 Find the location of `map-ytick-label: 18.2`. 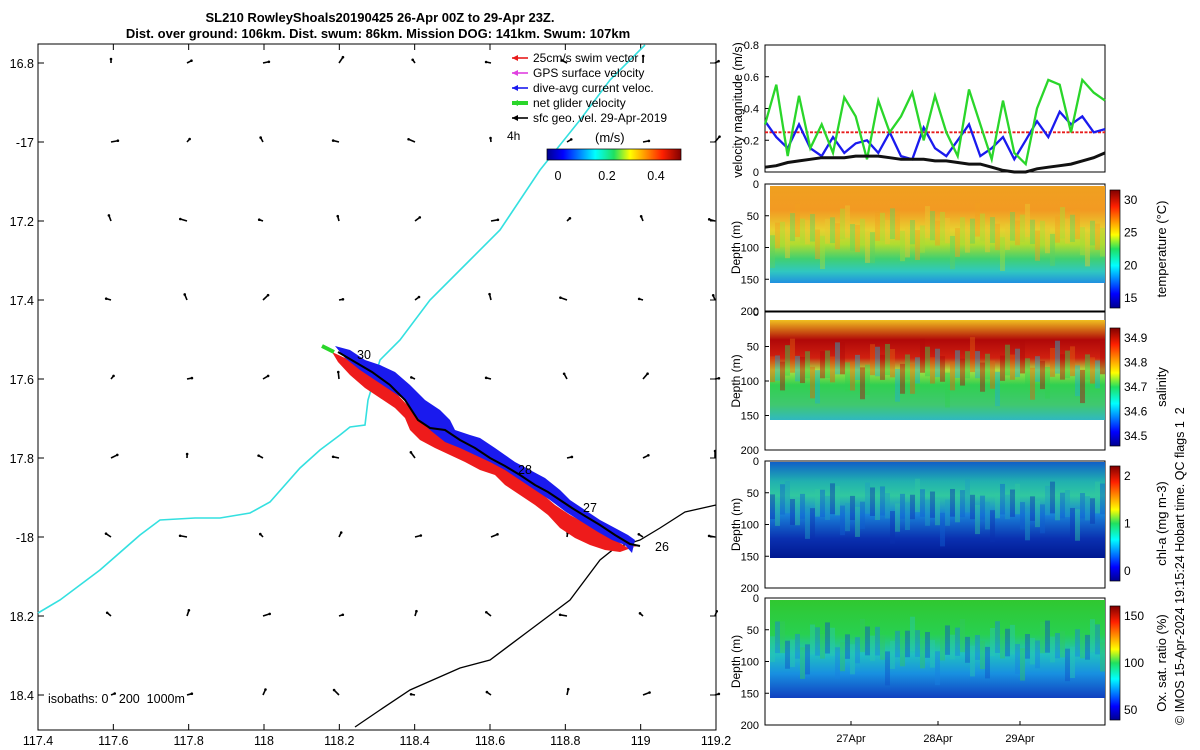

map-ytick-label: 18.2 is located at coordinates (22, 617).